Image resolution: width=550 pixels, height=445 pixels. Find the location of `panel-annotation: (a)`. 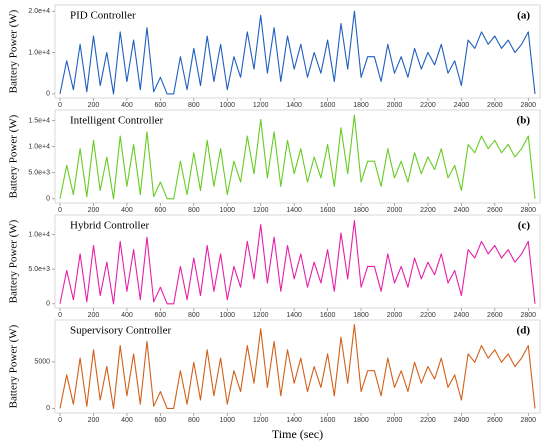

panel-annotation: (a) is located at coordinates (523, 16).